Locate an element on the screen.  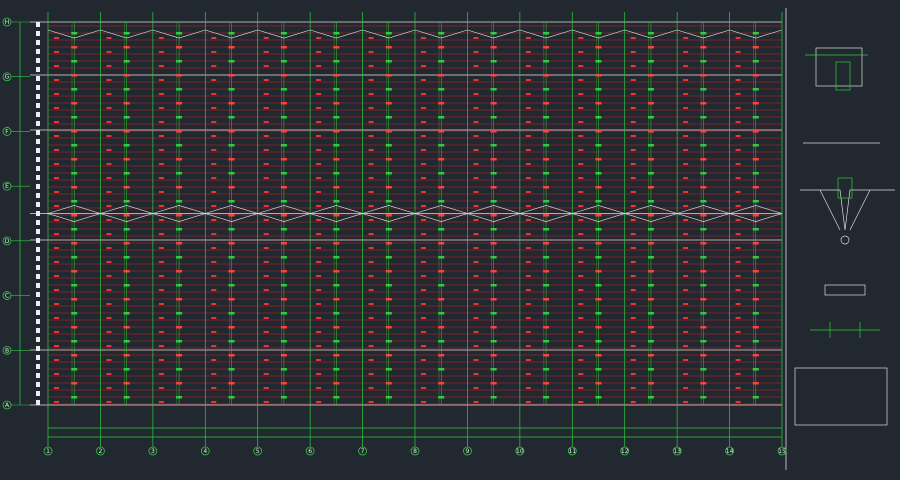
axis-label: 14 is located at coordinates (730, 451).